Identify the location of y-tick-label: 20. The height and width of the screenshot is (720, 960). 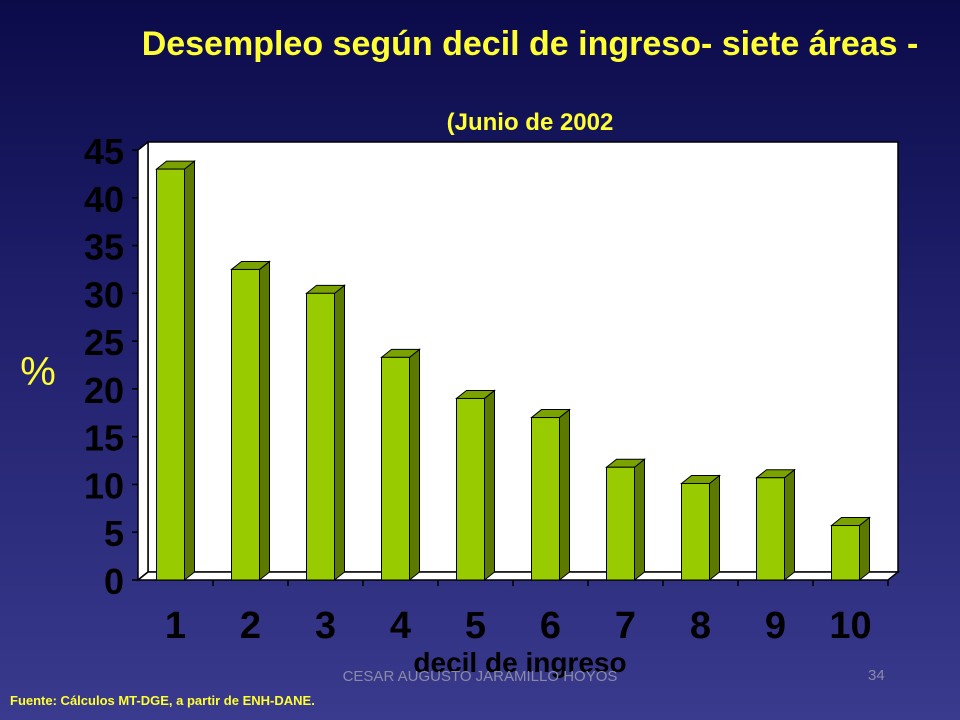
(104, 390).